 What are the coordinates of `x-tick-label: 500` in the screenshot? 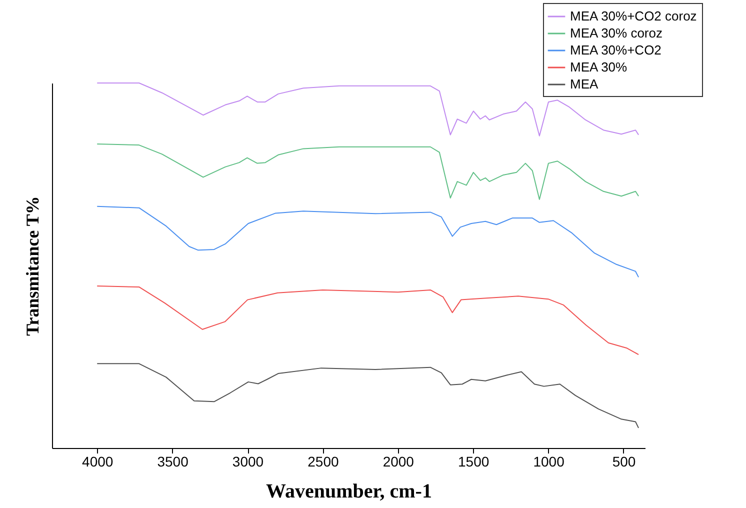 It's located at (624, 462).